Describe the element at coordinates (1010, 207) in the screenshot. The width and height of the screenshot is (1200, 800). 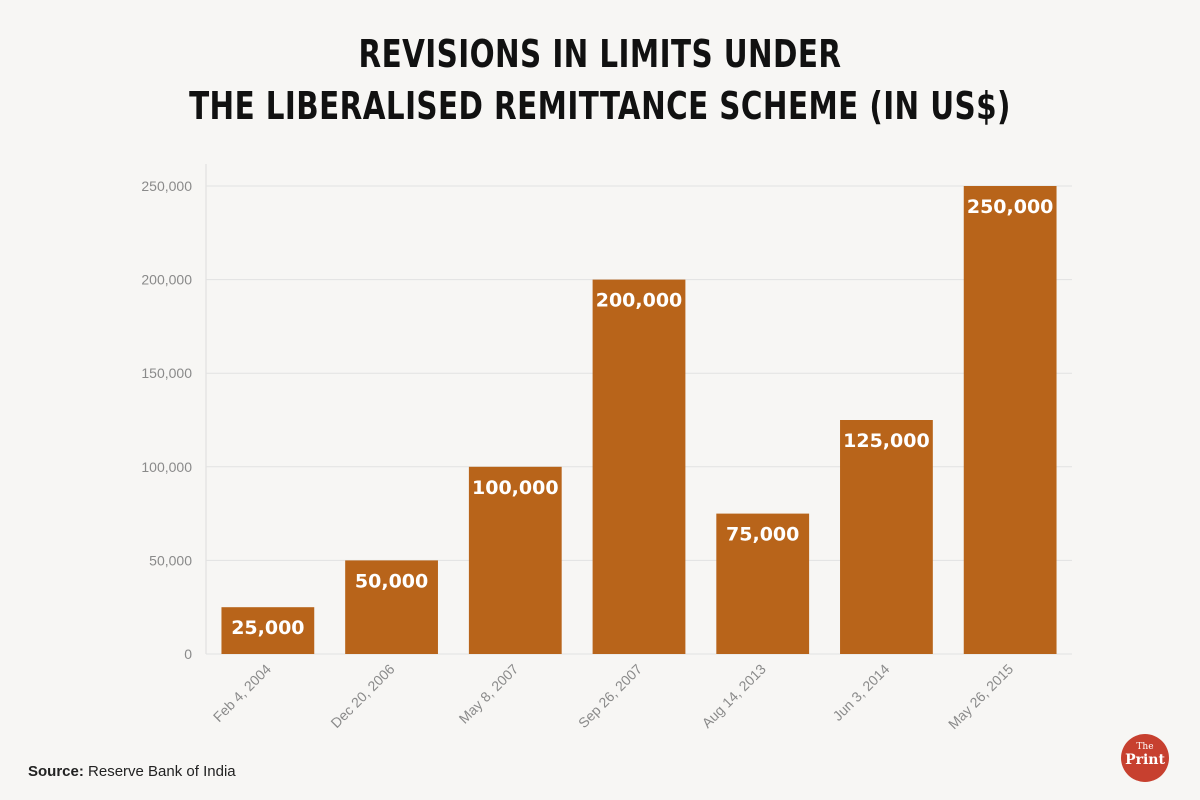
I see `data-label: 250,000` at that location.